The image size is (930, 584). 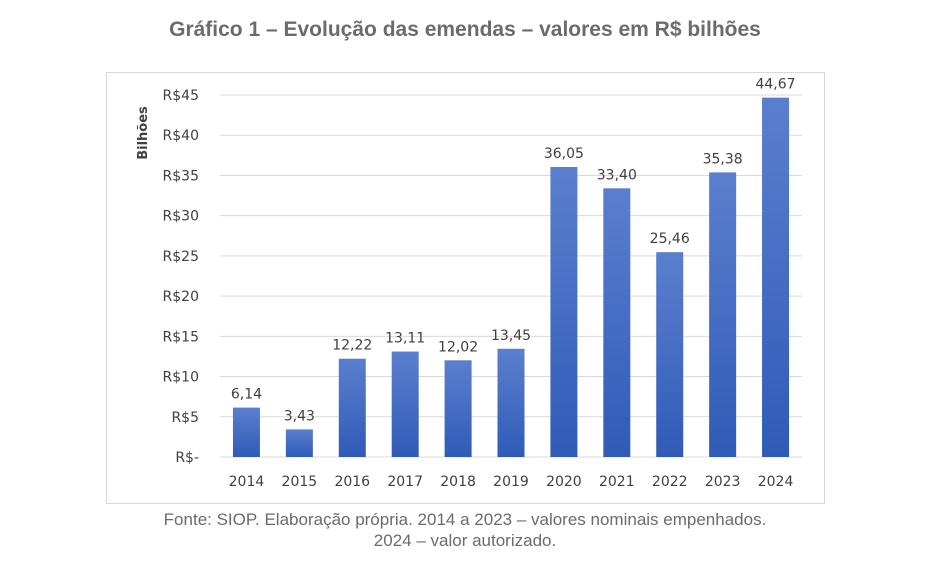 I want to click on data-label-2023: 35,38, so click(x=723, y=159).